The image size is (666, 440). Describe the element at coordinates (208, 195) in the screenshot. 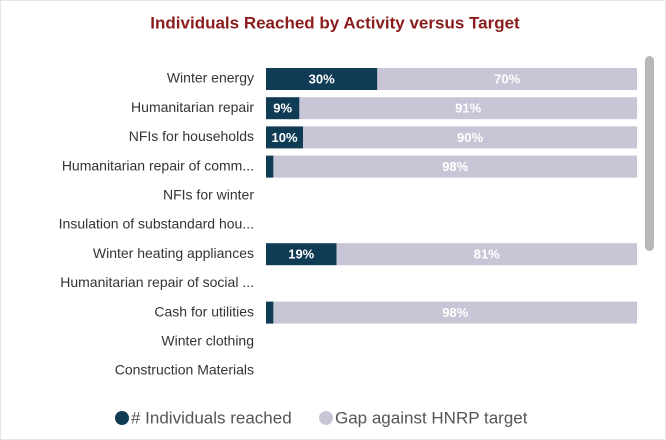

I see `category-label: NFIs for winter` at that location.